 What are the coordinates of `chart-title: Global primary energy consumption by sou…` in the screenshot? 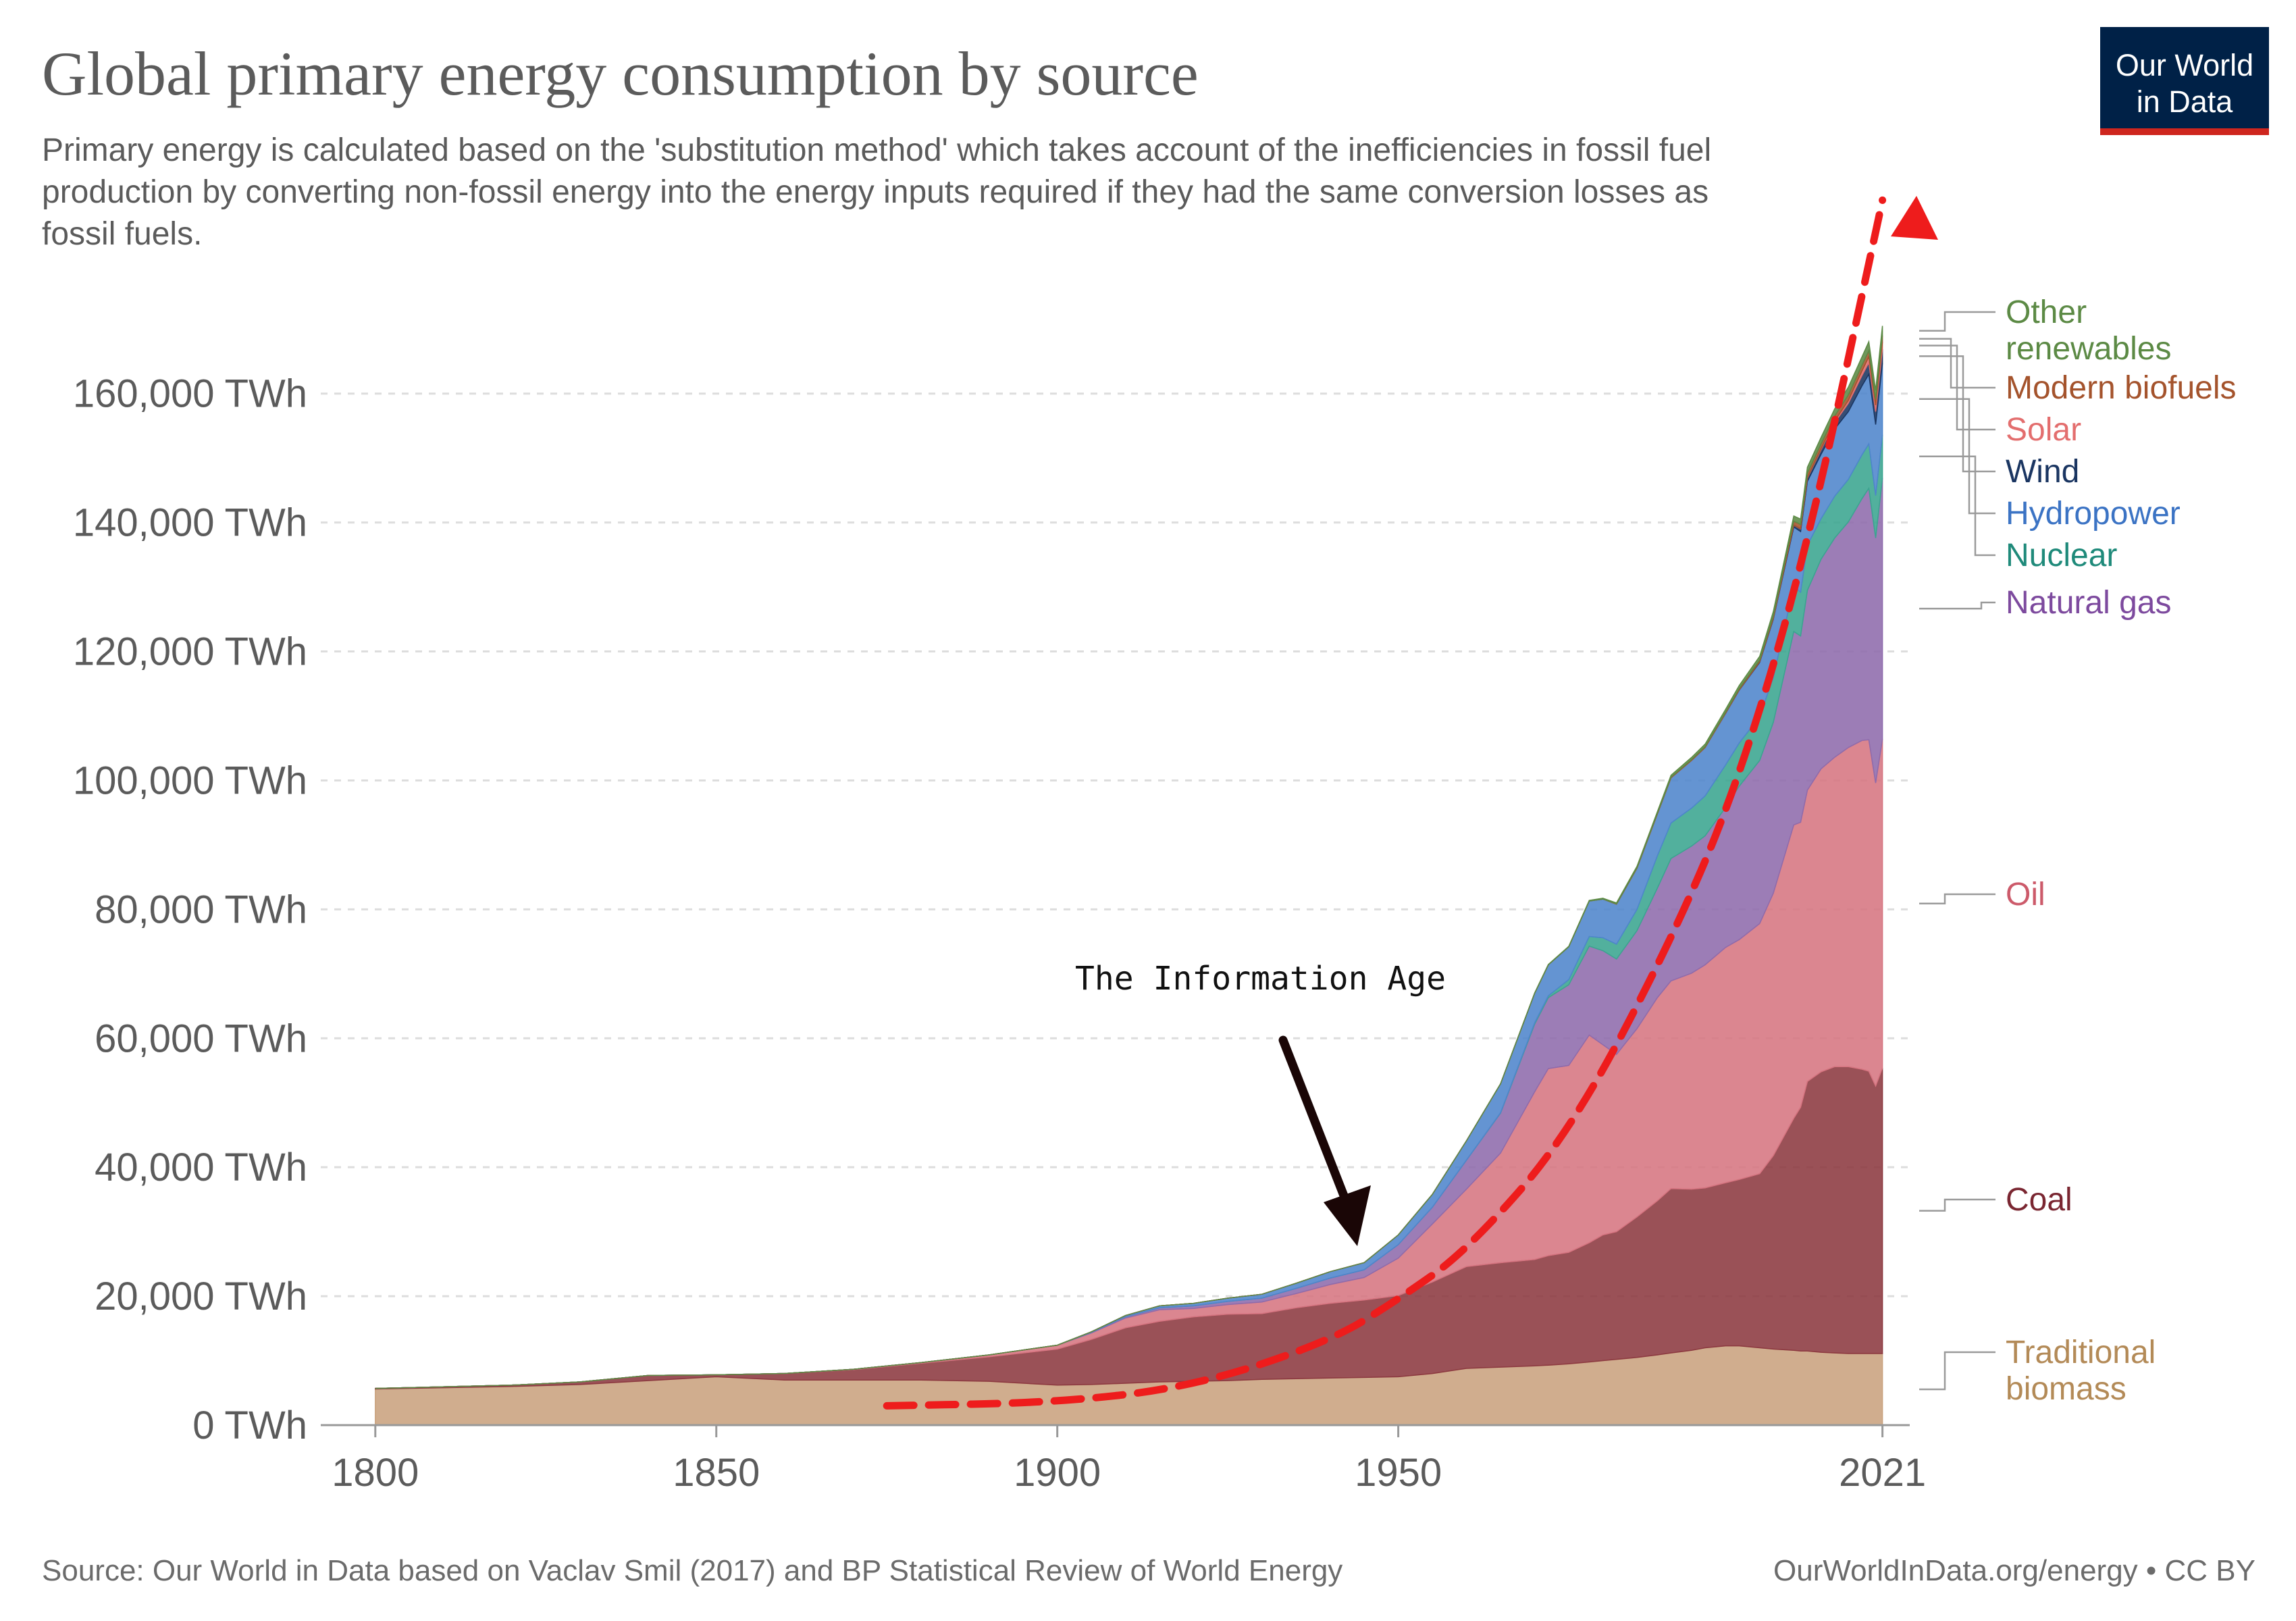 It's located at (620, 73).